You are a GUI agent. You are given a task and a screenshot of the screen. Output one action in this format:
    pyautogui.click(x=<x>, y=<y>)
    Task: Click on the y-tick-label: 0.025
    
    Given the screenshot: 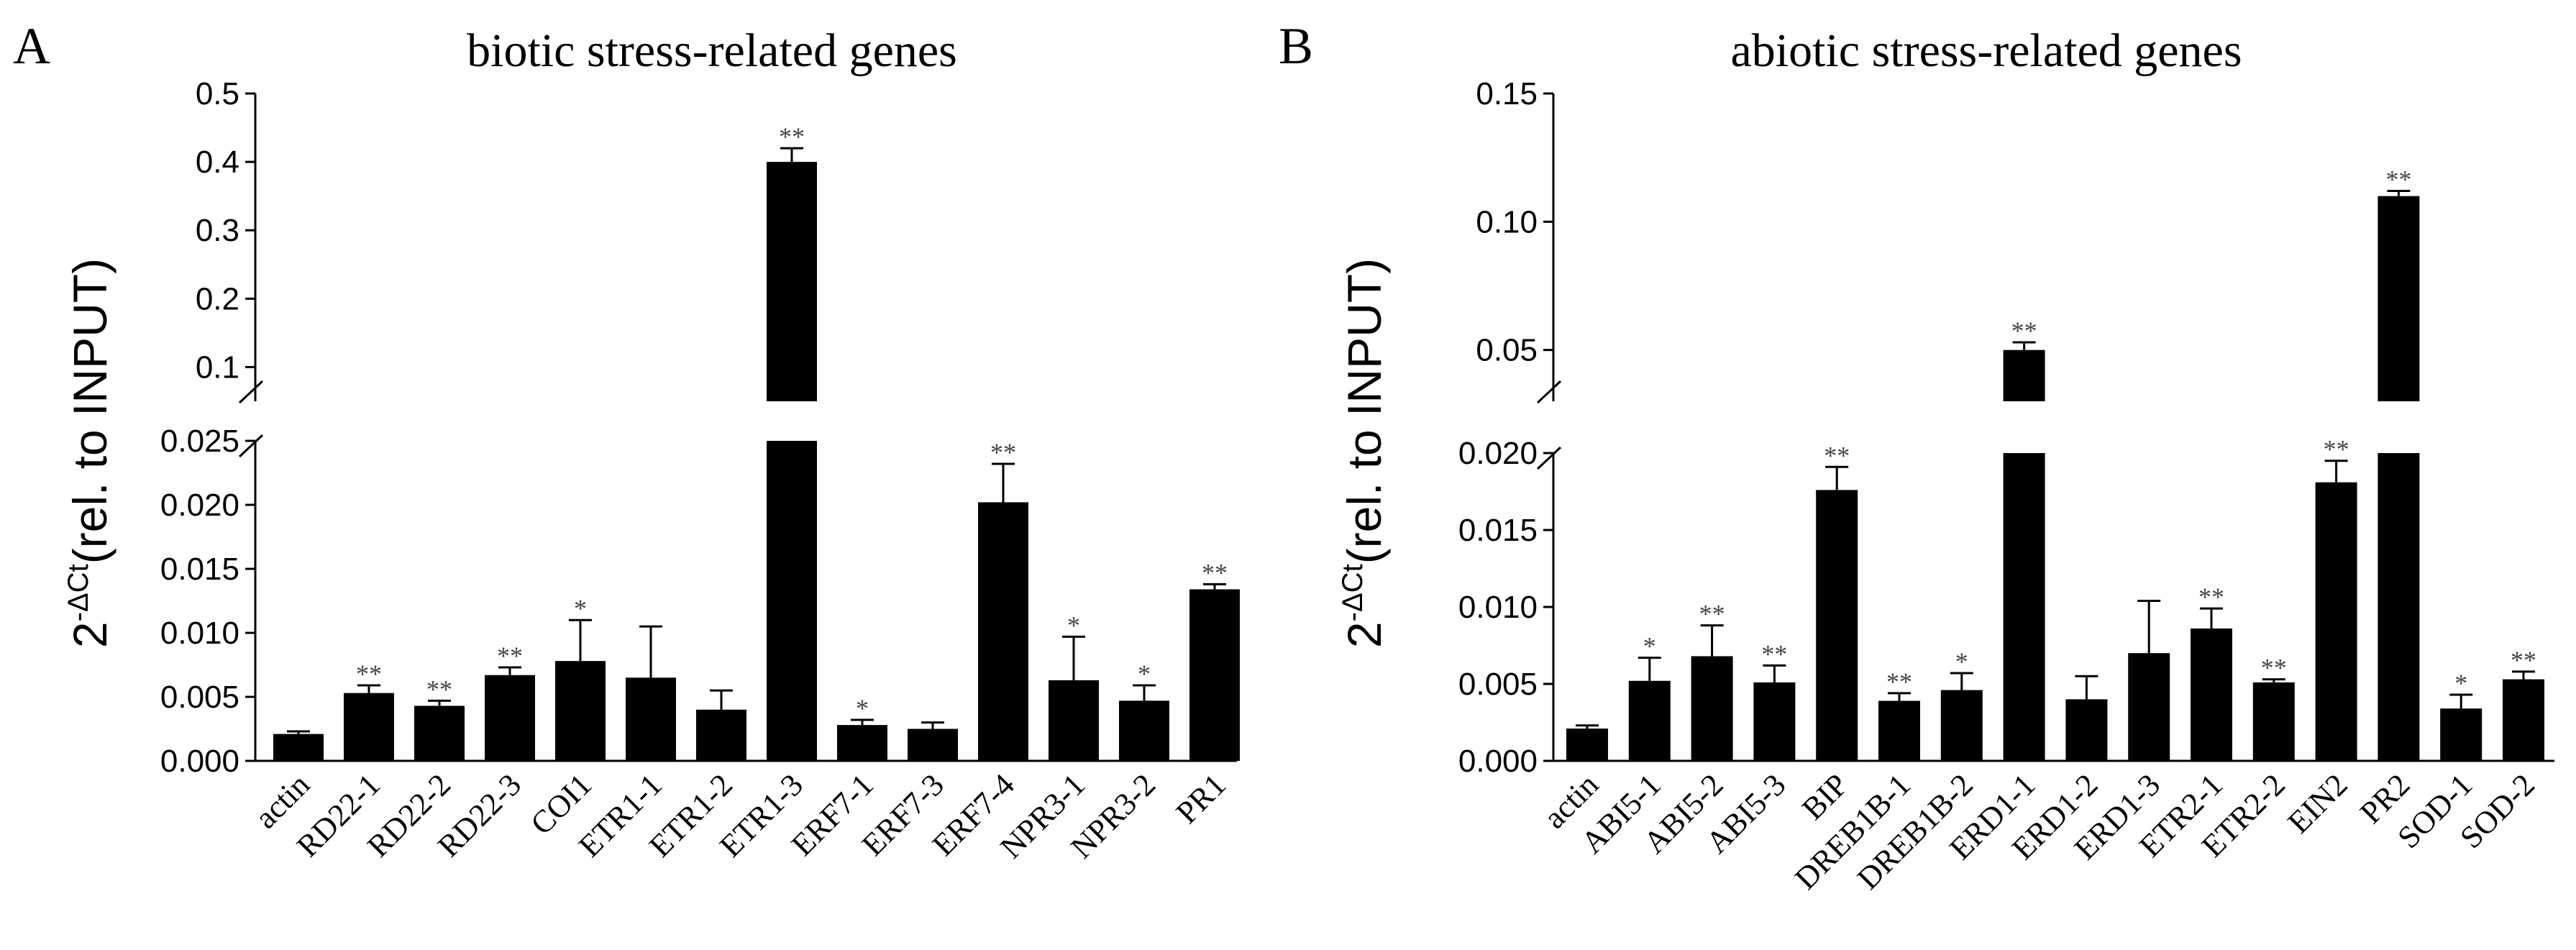 What is the action you would take?
    pyautogui.click(x=199, y=441)
    